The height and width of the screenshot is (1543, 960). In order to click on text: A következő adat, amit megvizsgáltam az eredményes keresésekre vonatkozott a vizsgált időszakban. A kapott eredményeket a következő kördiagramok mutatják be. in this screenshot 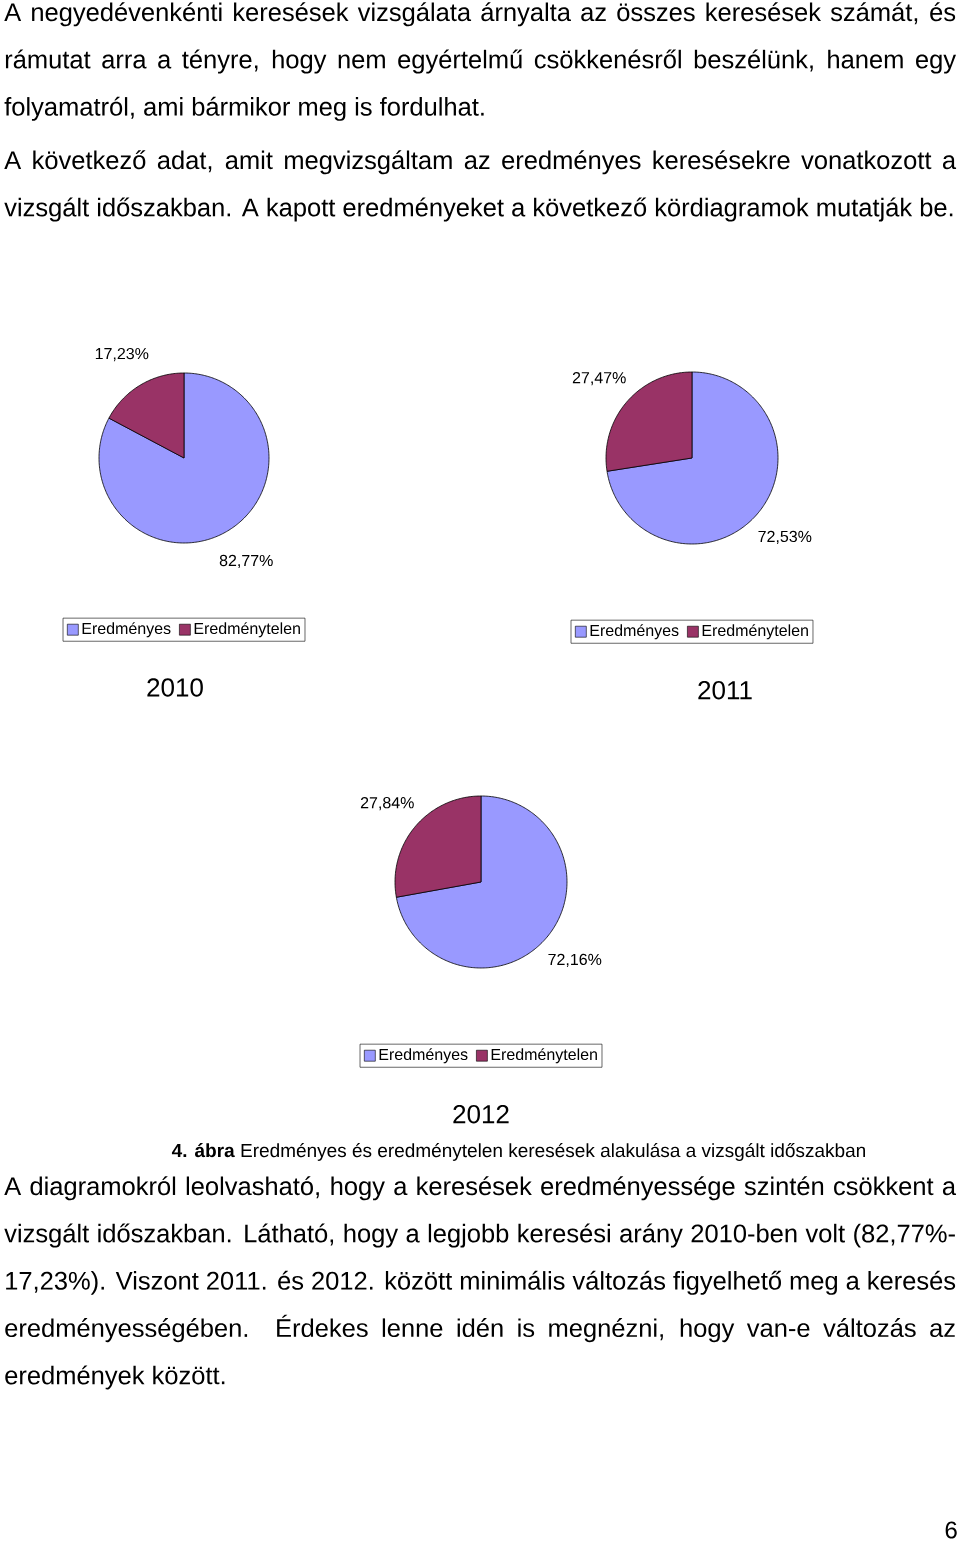, I will do `click(480, 186)`.